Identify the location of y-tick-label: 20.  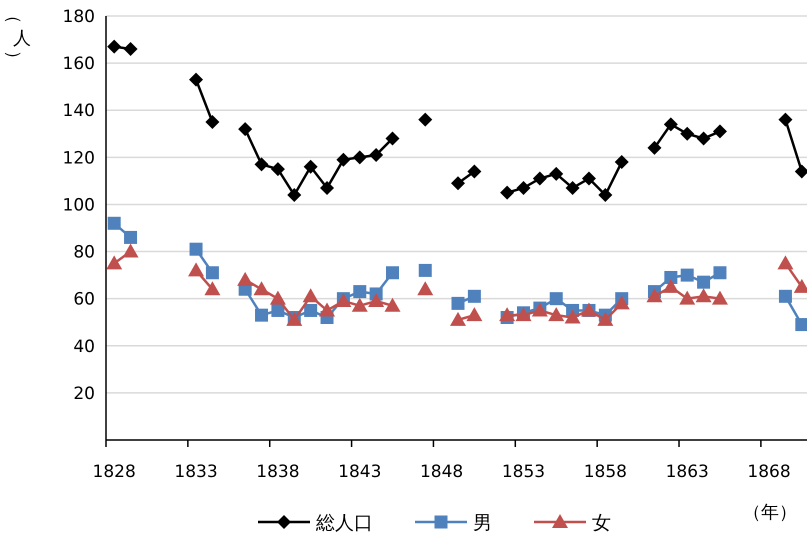
(84, 394).